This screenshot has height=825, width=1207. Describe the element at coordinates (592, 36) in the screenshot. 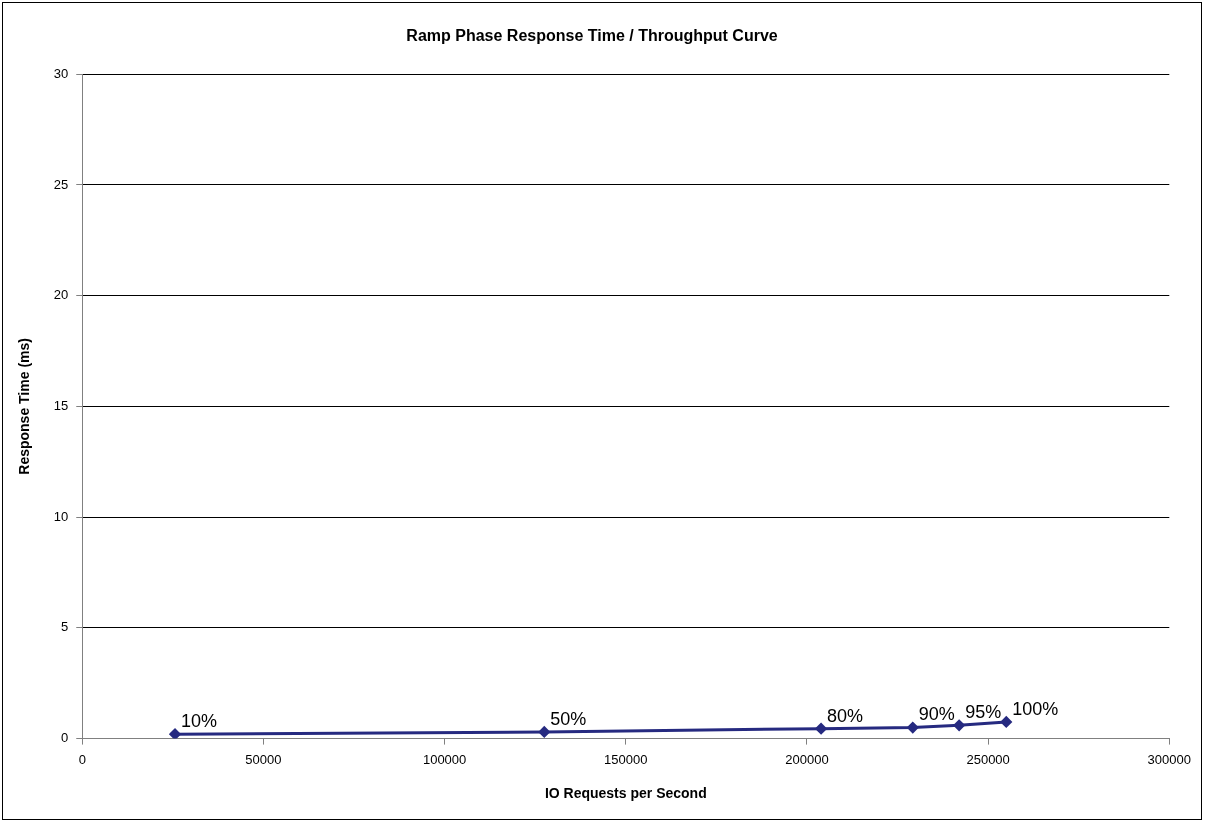

I see `chart-title: Ramp Phase Response Time / Throughput Curve` at that location.